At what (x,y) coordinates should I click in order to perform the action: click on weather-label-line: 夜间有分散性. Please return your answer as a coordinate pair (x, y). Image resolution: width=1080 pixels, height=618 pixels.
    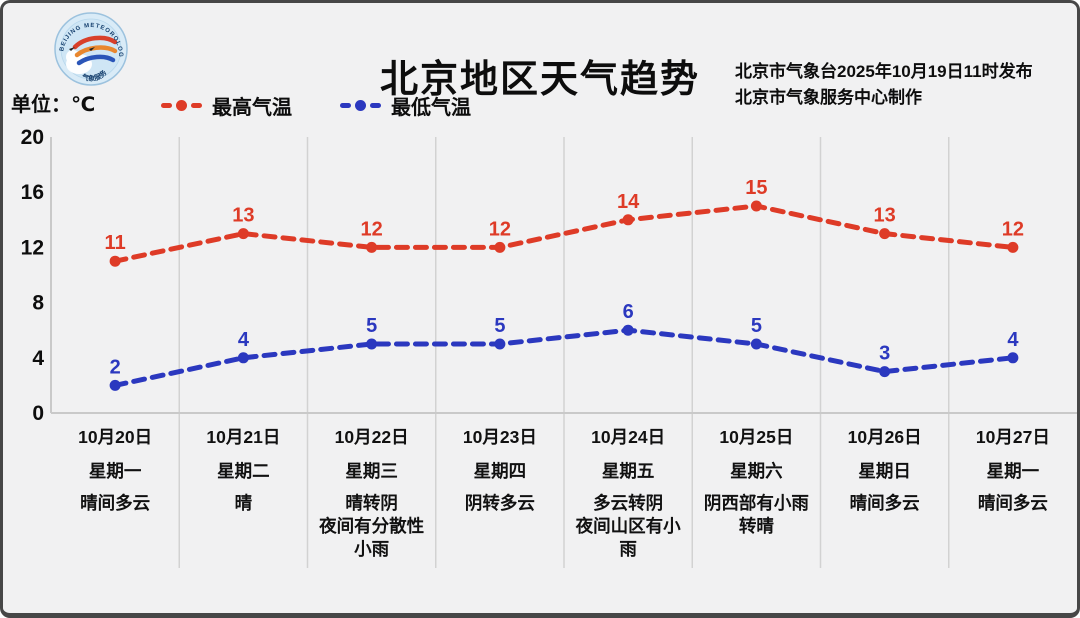
    Looking at the image, I should click on (372, 526).